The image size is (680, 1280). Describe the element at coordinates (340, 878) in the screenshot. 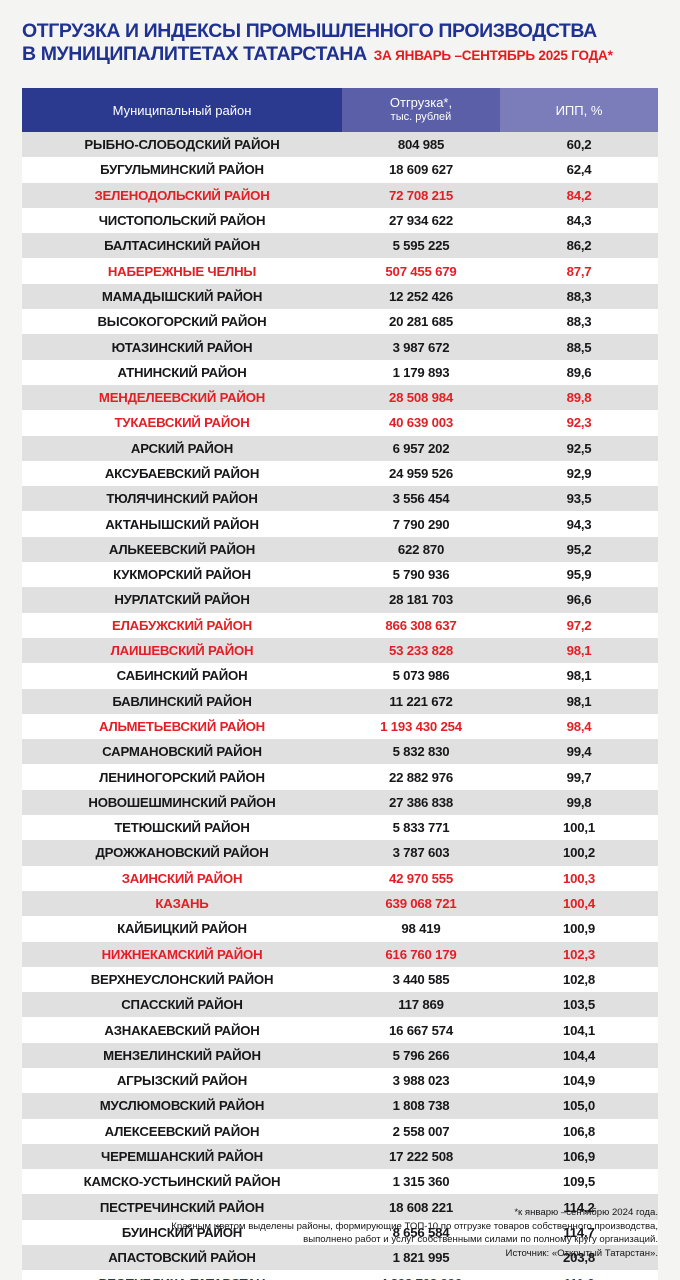

I see `table-row: ЗАИНСКИЙ РАЙОН 42 970 555 100,3` at that location.